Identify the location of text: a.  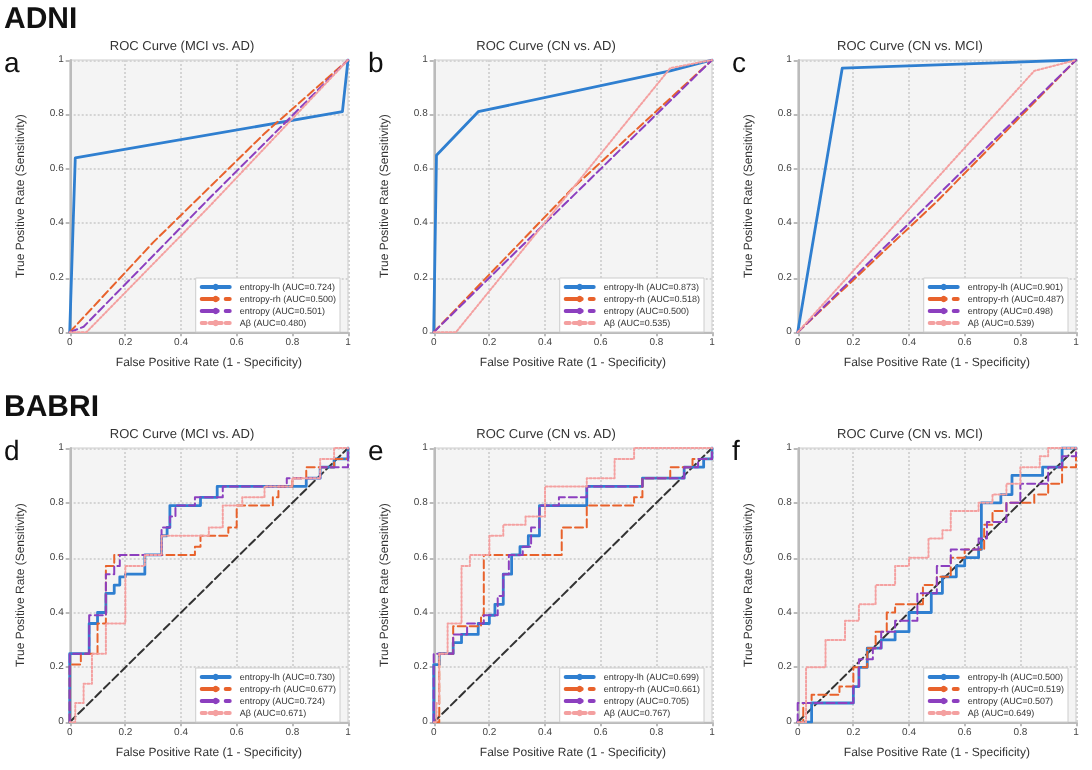
(12, 62).